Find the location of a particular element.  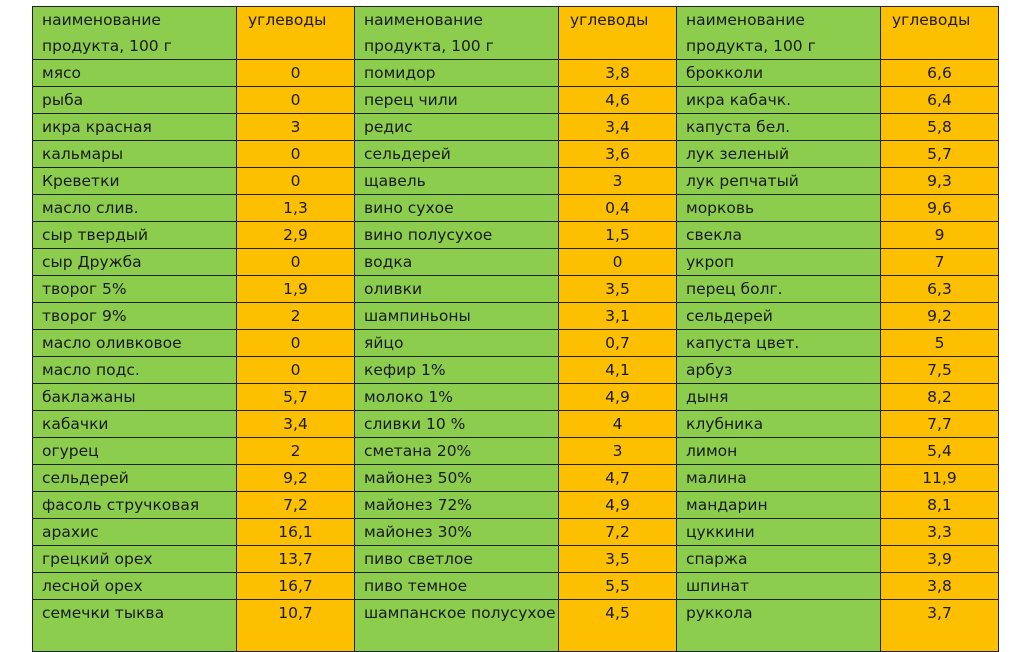

carbohydrate-value: 3 is located at coordinates (617, 451).